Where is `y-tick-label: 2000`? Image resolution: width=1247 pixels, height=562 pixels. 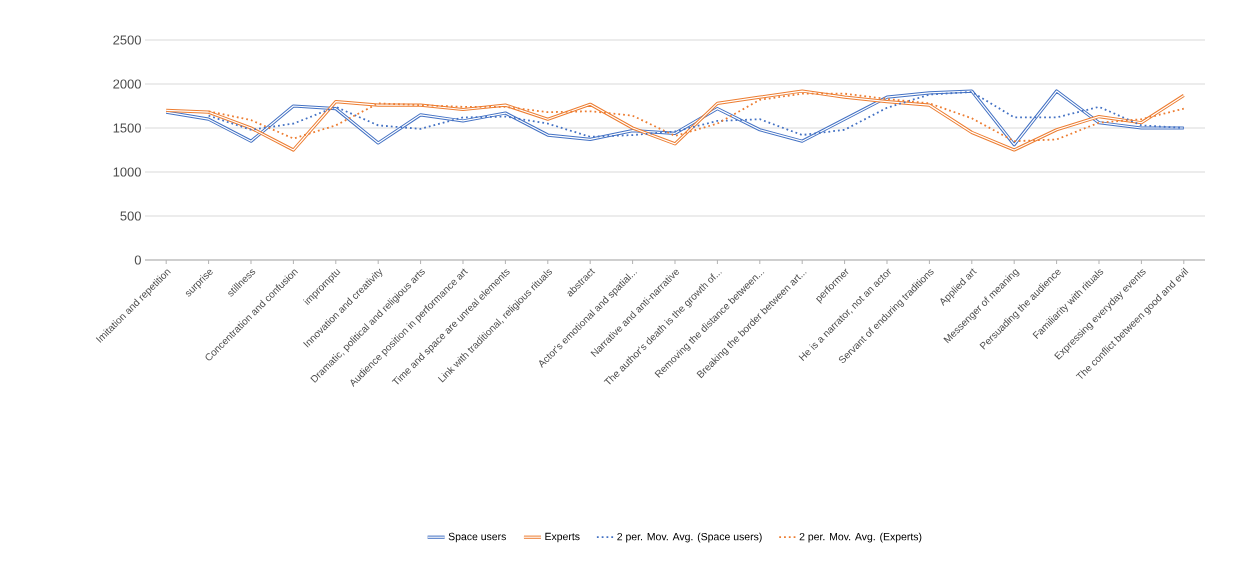 y-tick-label: 2000 is located at coordinates (127, 84).